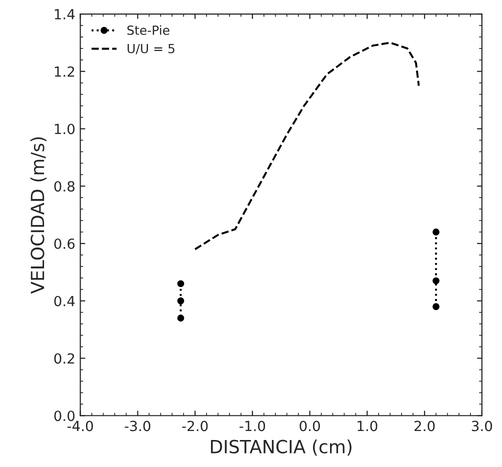 The width and height of the screenshot is (502, 467). Describe the element at coordinates (148, 30) in the screenshot. I see `legend-label: Ste-Pie` at that location.